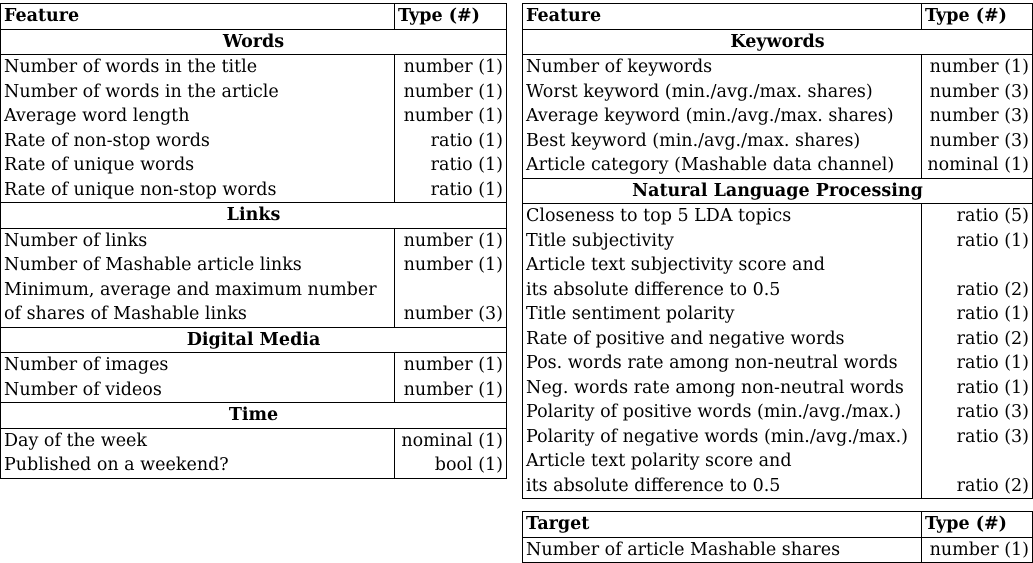  What do you see at coordinates (722, 116) in the screenshot?
I see `feature-cell: Average keyword (min./avg./max. shares)` at bounding box center [722, 116].